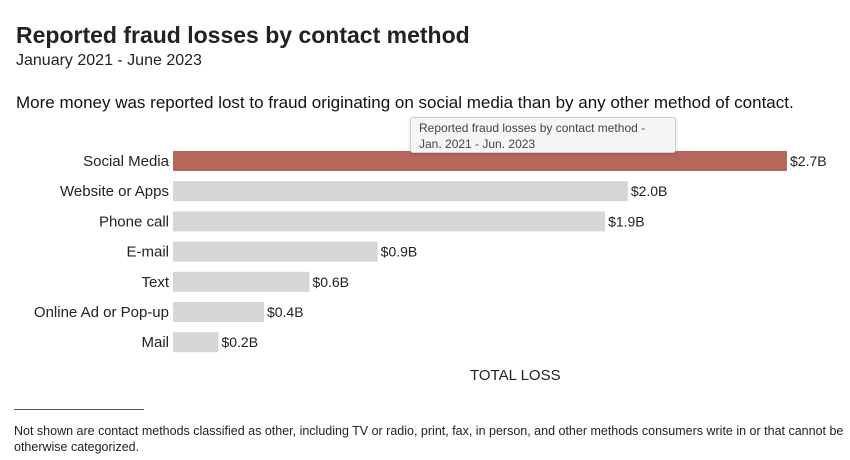 The width and height of the screenshot is (850, 460). Describe the element at coordinates (275, 251) in the screenshot. I see `bar-e-mail` at that location.